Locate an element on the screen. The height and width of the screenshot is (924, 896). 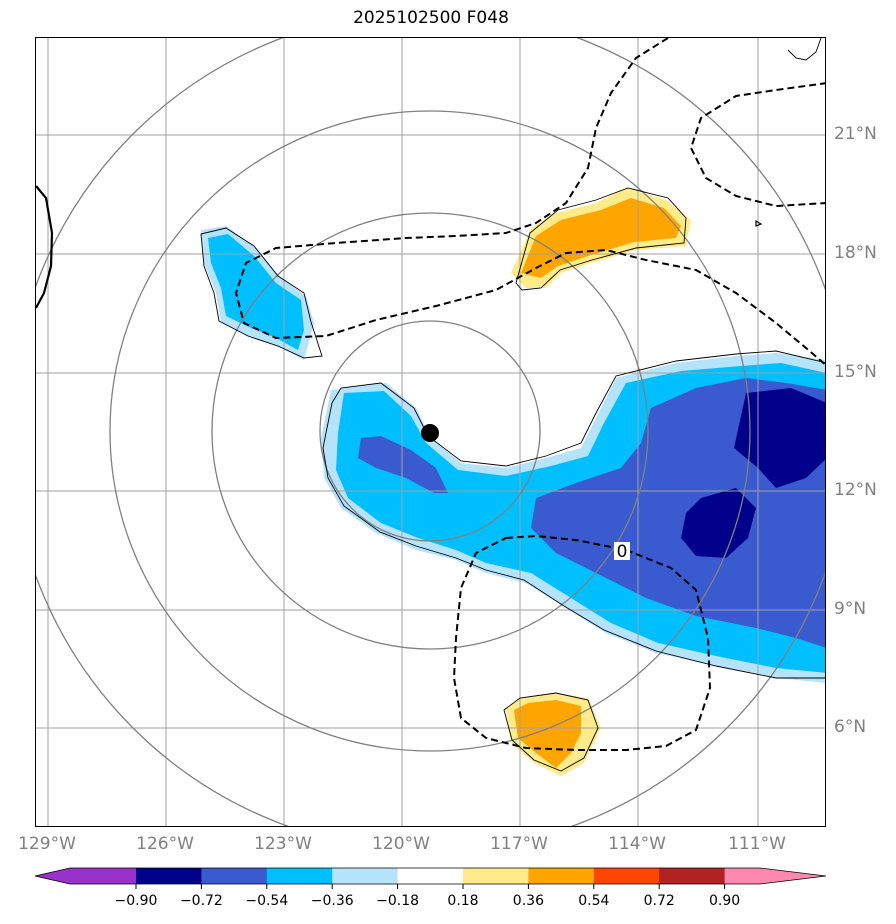
lon-label: 111°W is located at coordinates (757, 844).